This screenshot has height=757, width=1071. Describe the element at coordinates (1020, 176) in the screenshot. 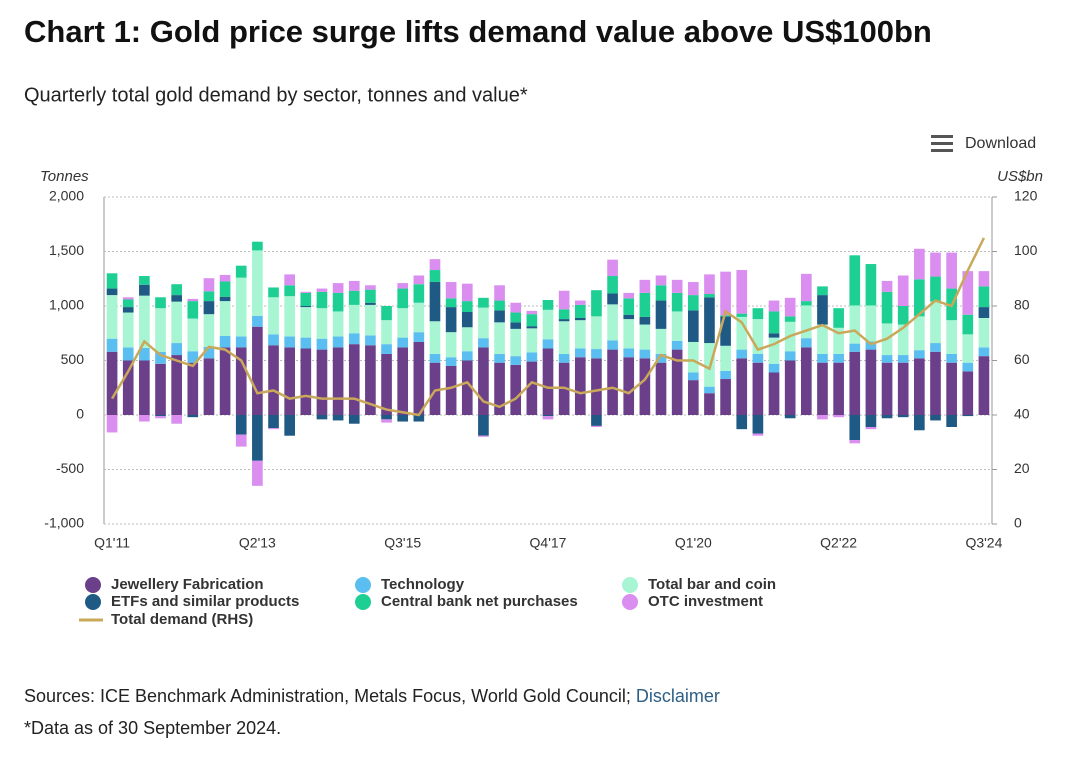

I see `y2-axis-label: US$bn` at that location.